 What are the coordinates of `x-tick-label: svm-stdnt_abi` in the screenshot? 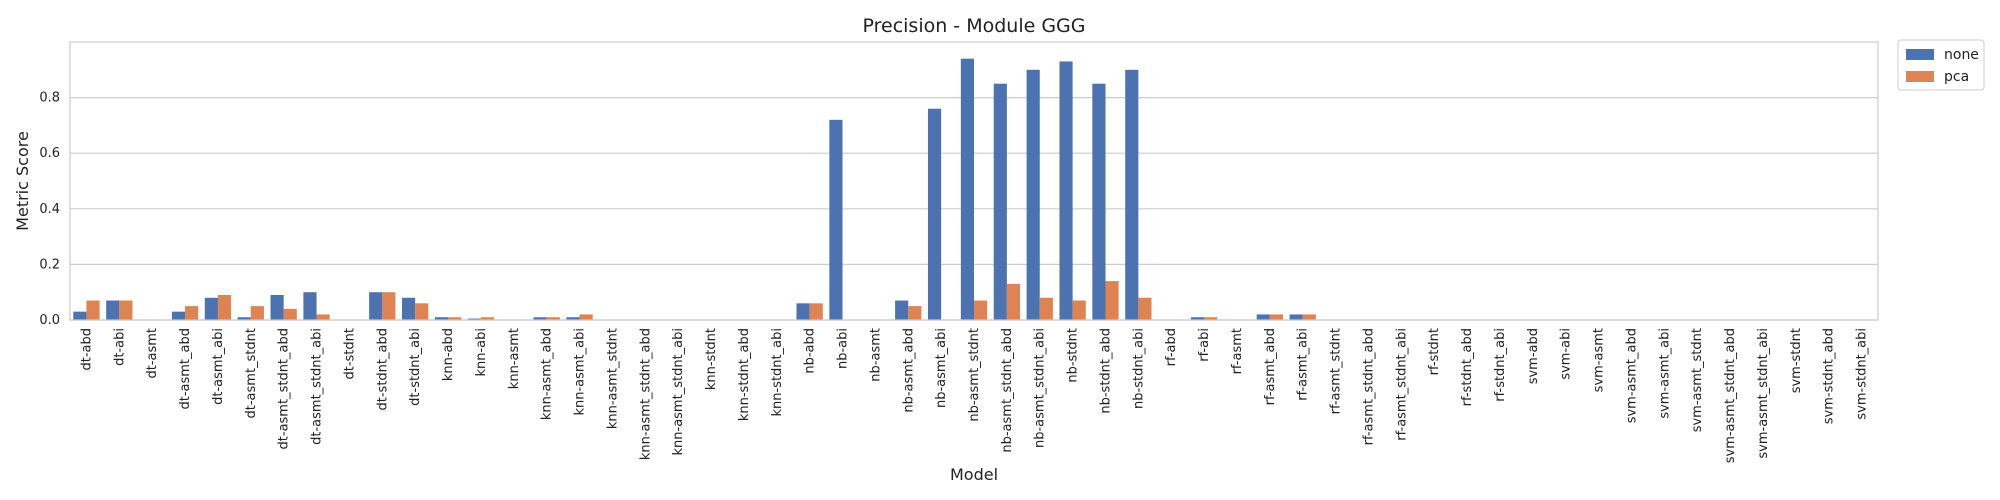 It's located at (1862, 374).